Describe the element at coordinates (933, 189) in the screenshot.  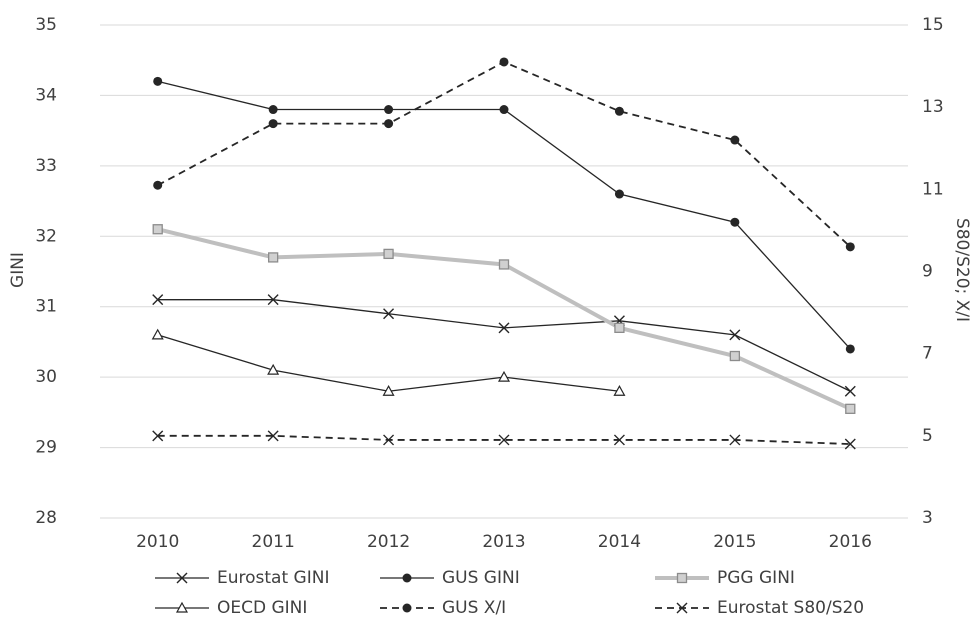
I see `y2-tick-label: 11` at that location.